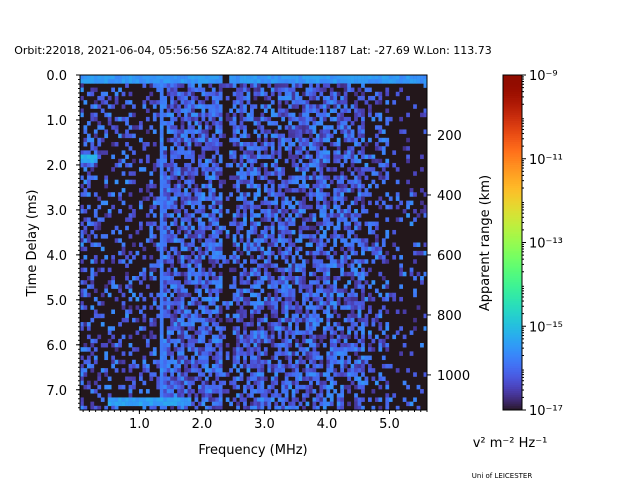  I want to click on y-right-axis-label: Apparent range (km), so click(485, 243).